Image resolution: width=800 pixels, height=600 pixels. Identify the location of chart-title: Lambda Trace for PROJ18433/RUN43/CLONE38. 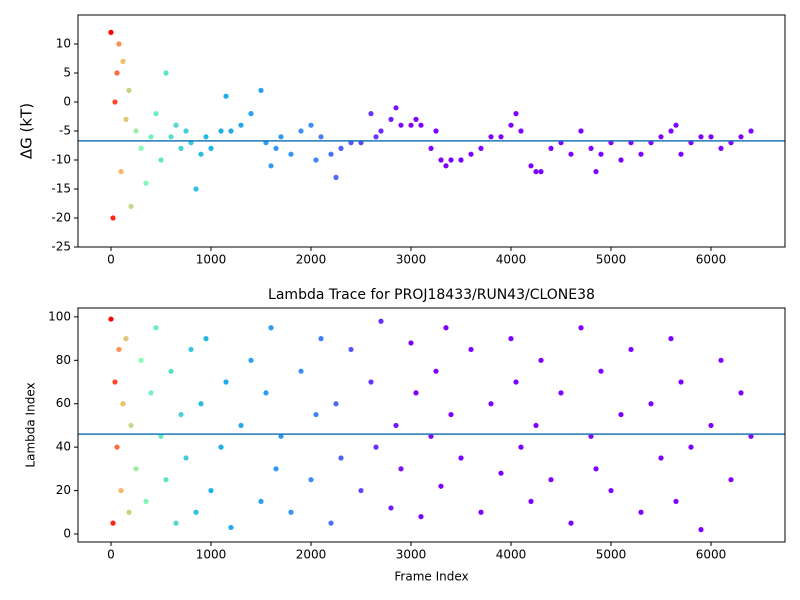
(431, 295).